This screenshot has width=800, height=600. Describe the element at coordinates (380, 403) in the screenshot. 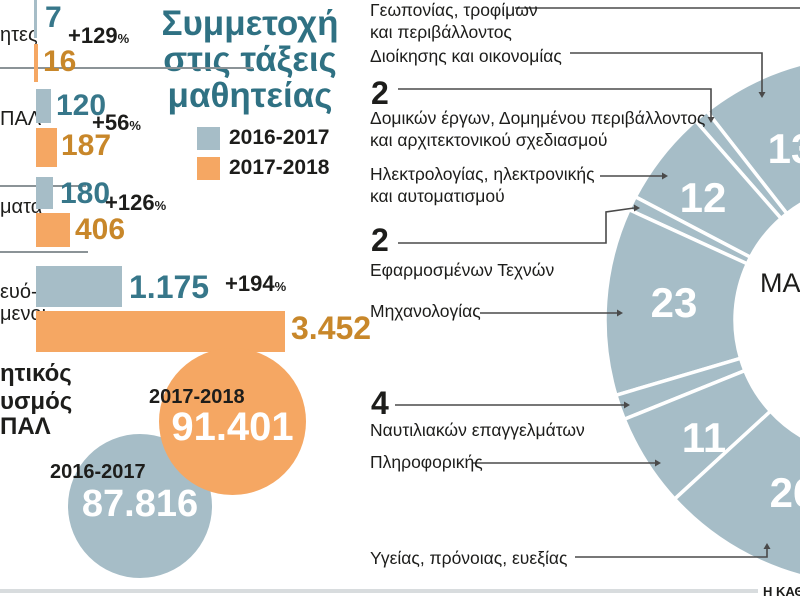

I see `sector-count: 4` at that location.